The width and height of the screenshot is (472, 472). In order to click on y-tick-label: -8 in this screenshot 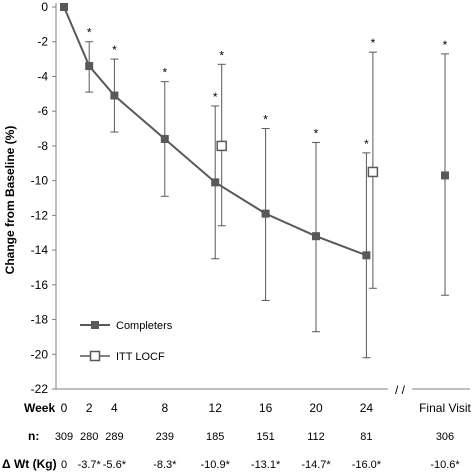, I will do `click(42, 146)`.